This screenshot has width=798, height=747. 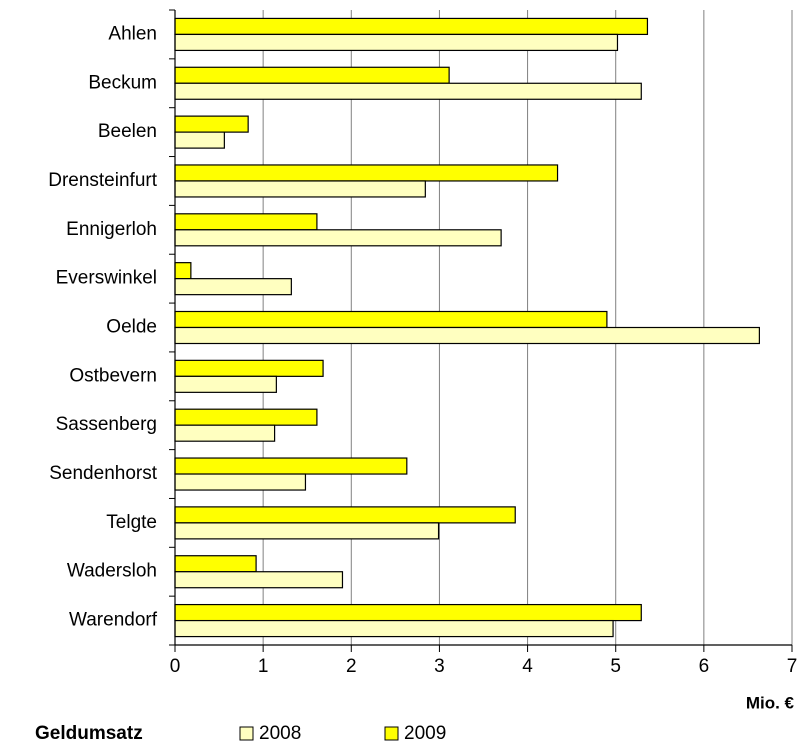 What do you see at coordinates (527, 666) in the screenshot?
I see `x-tick-label: 4` at bounding box center [527, 666].